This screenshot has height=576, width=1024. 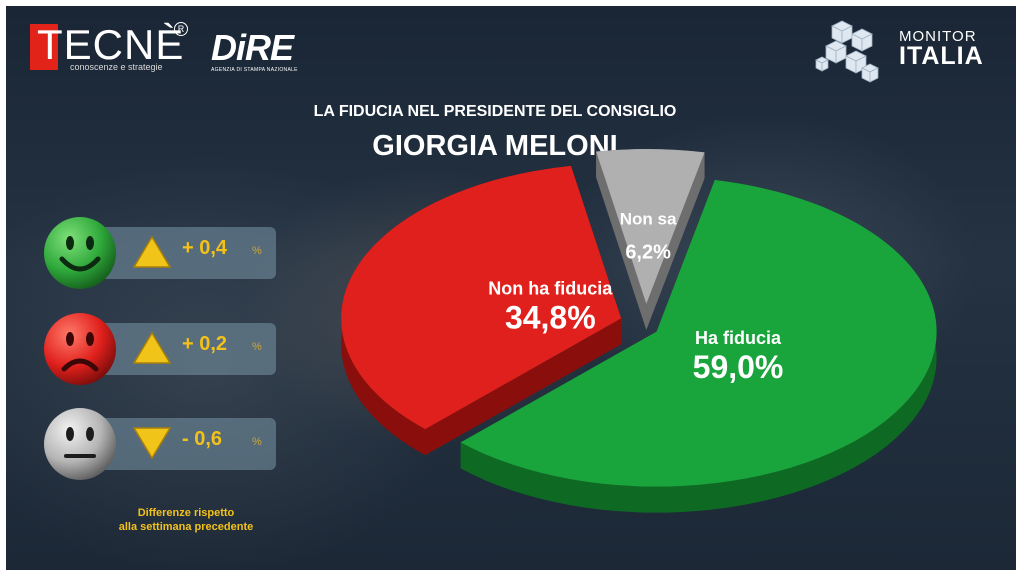 I want to click on change-value: + 0,4, so click(x=205, y=248).